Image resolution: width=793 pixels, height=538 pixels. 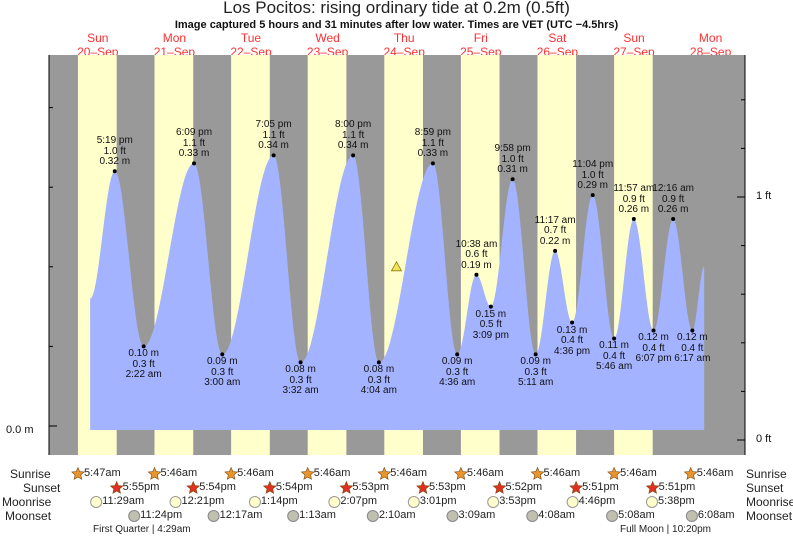 I want to click on high-tide-label: 9:58 pm 1.0 ft 0.31 m, so click(x=513, y=160).